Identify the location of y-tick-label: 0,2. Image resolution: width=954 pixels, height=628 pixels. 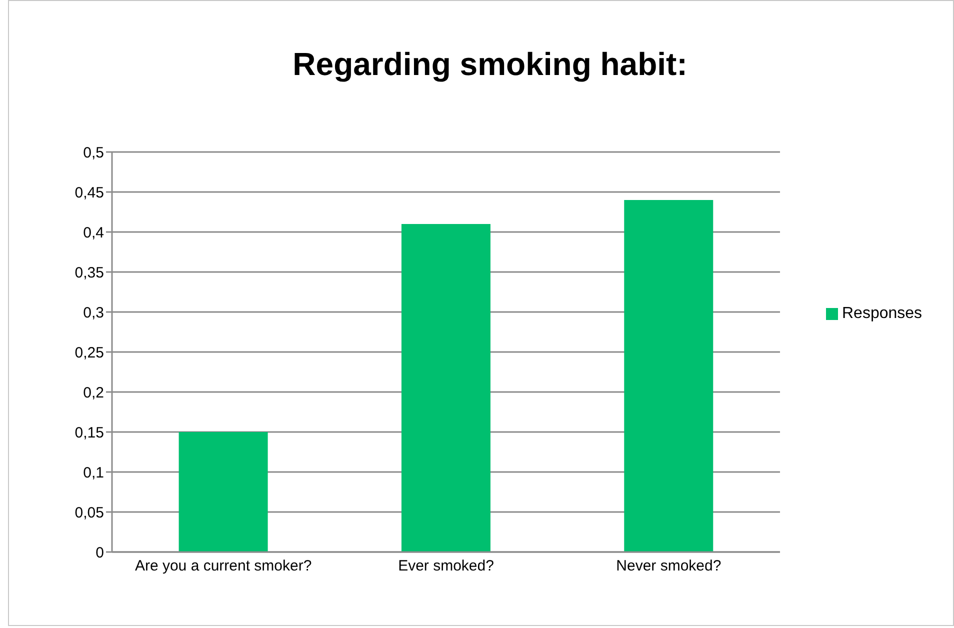
(93, 393).